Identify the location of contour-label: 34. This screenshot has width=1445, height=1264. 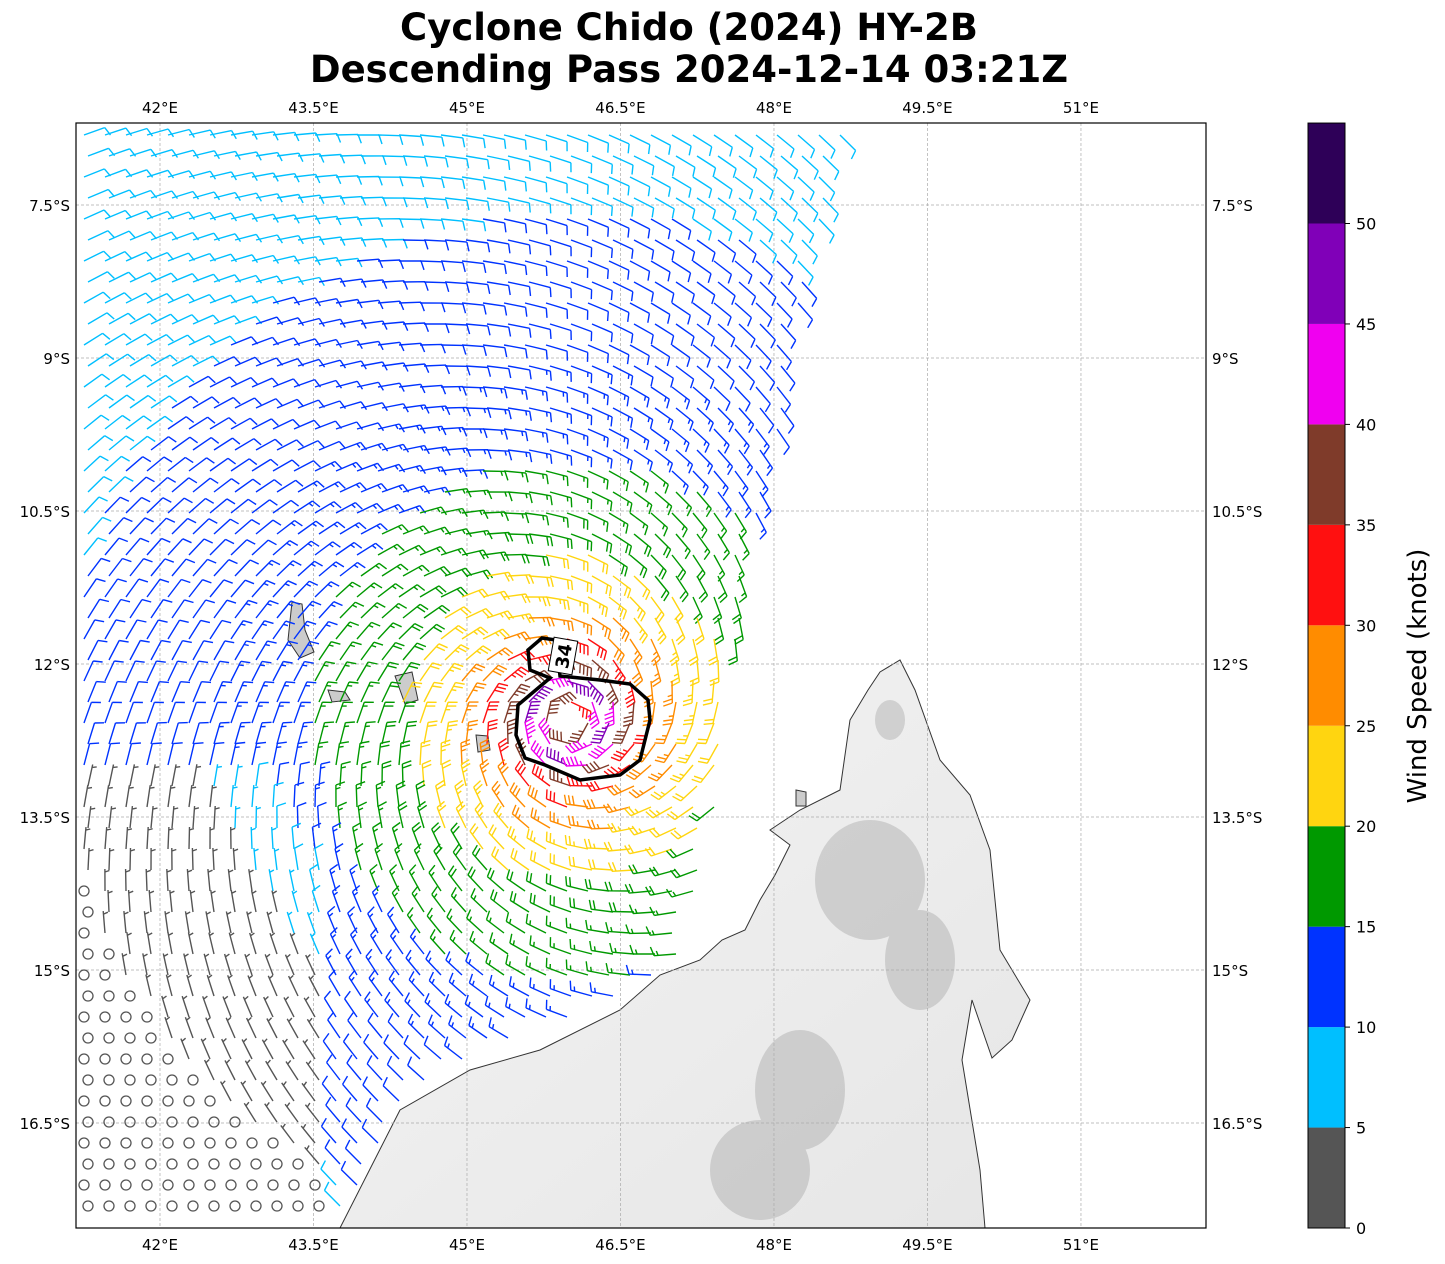
(564, 656).